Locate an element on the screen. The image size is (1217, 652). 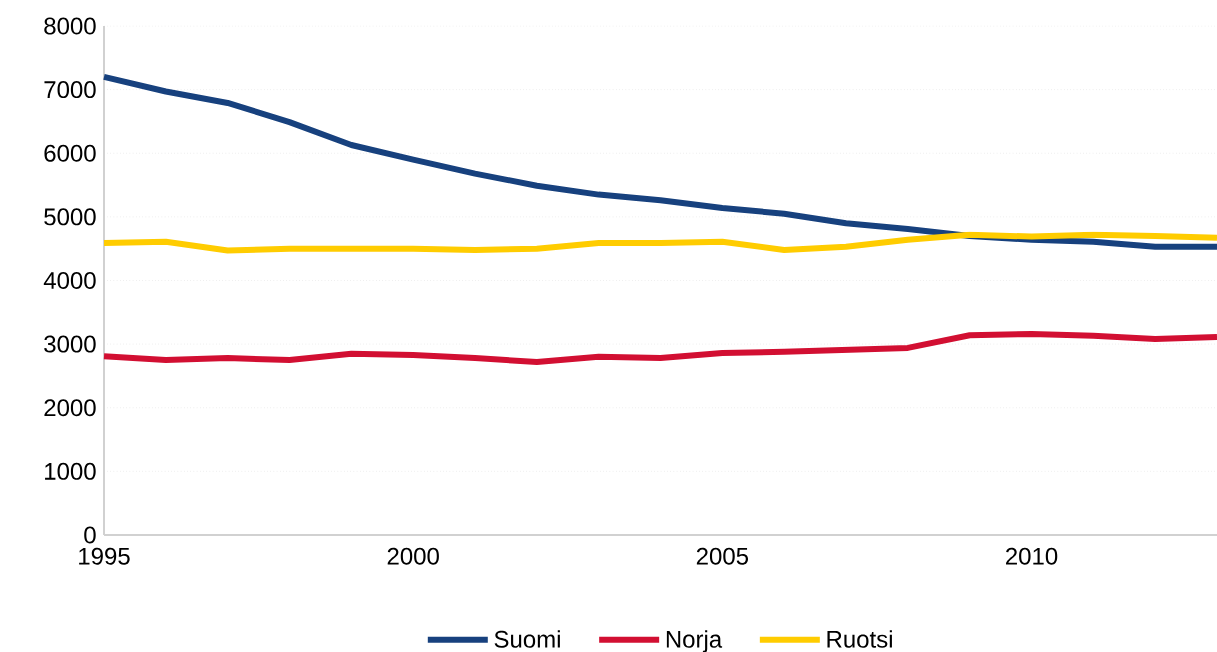
y-tick-label: 4000 is located at coordinates (69, 280).